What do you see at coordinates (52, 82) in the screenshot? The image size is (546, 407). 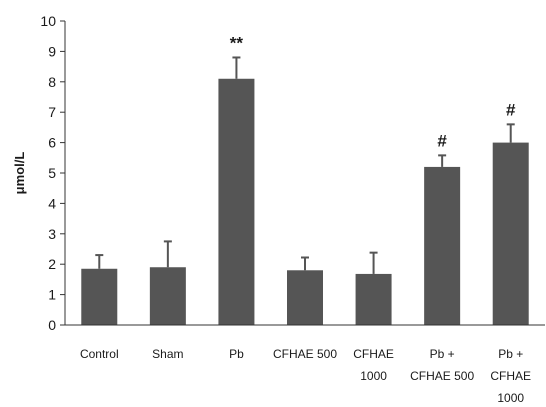 I see `y-tick-label: 8` at bounding box center [52, 82].